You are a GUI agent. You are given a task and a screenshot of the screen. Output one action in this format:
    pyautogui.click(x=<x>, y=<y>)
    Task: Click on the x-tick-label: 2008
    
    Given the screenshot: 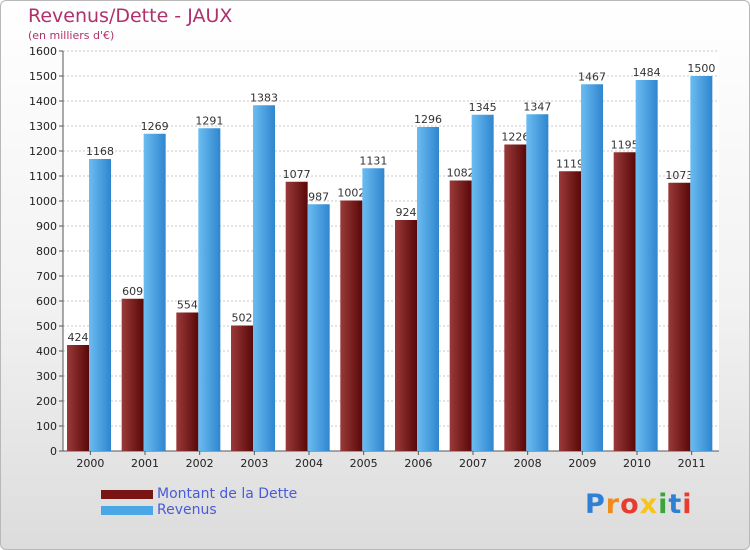 What is the action you would take?
    pyautogui.click(x=528, y=463)
    